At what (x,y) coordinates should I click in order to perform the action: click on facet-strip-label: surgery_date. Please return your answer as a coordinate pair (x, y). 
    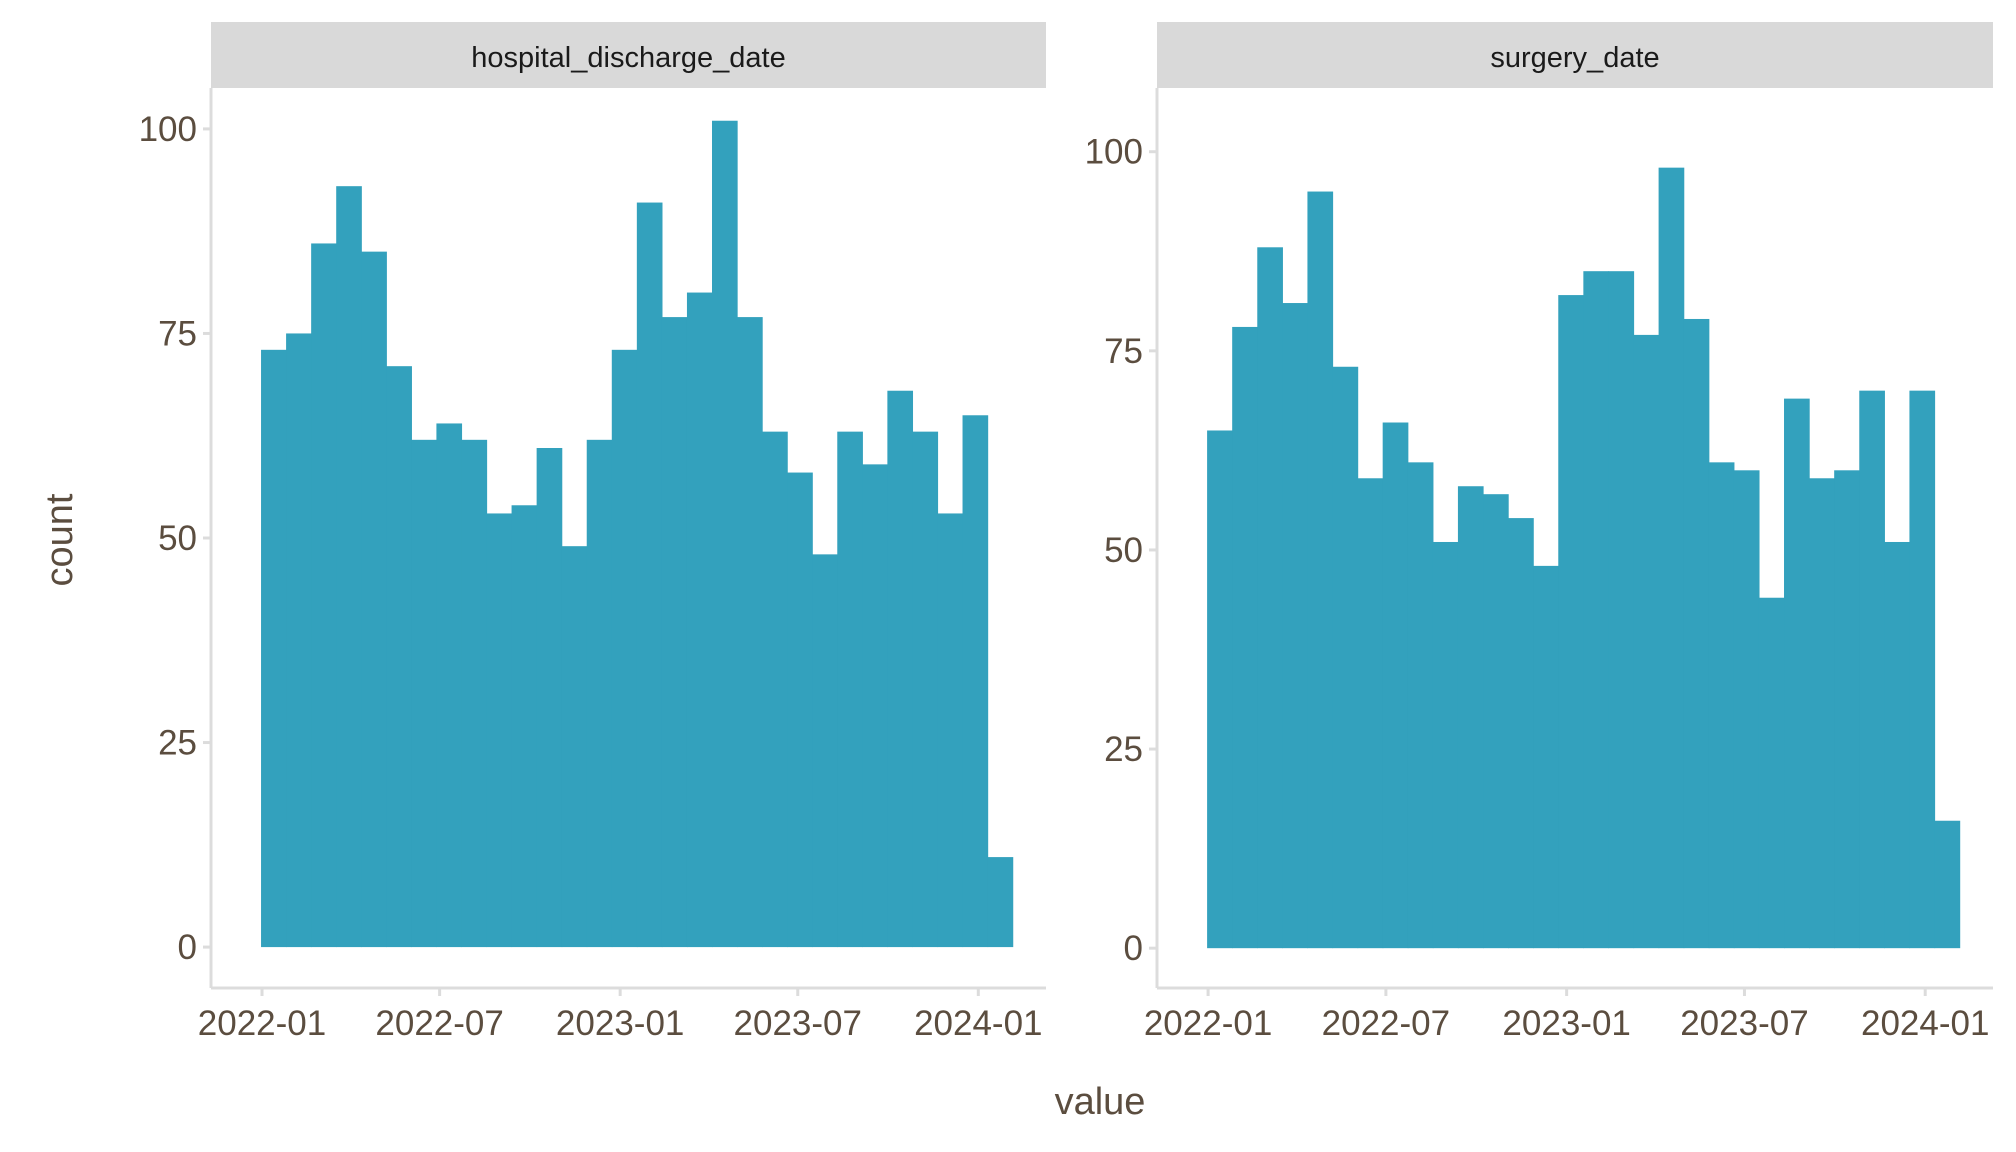
    Looking at the image, I should click on (1574, 58).